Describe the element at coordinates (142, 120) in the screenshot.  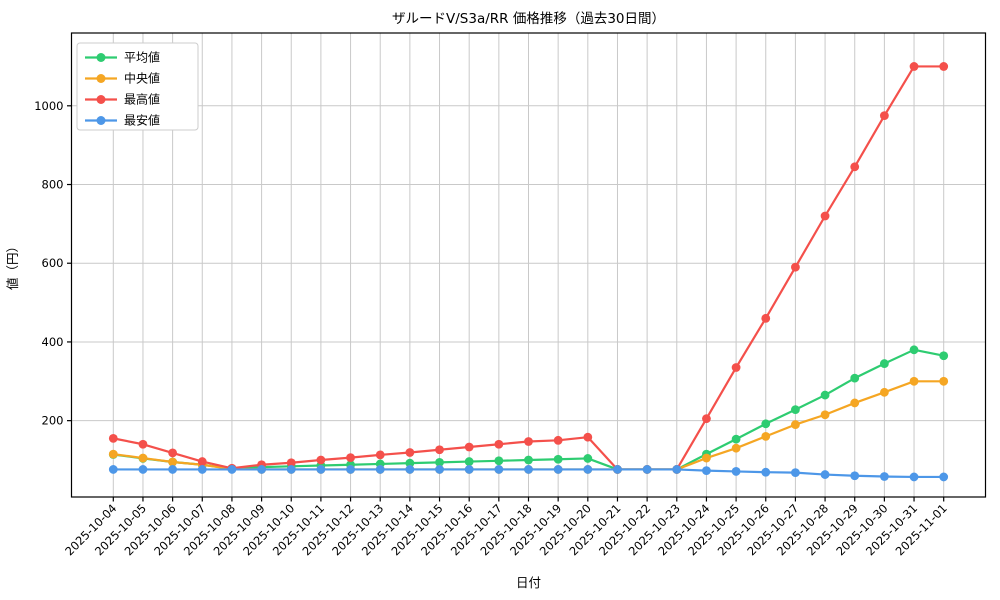
I see `legend-label-min: 最安値` at that location.